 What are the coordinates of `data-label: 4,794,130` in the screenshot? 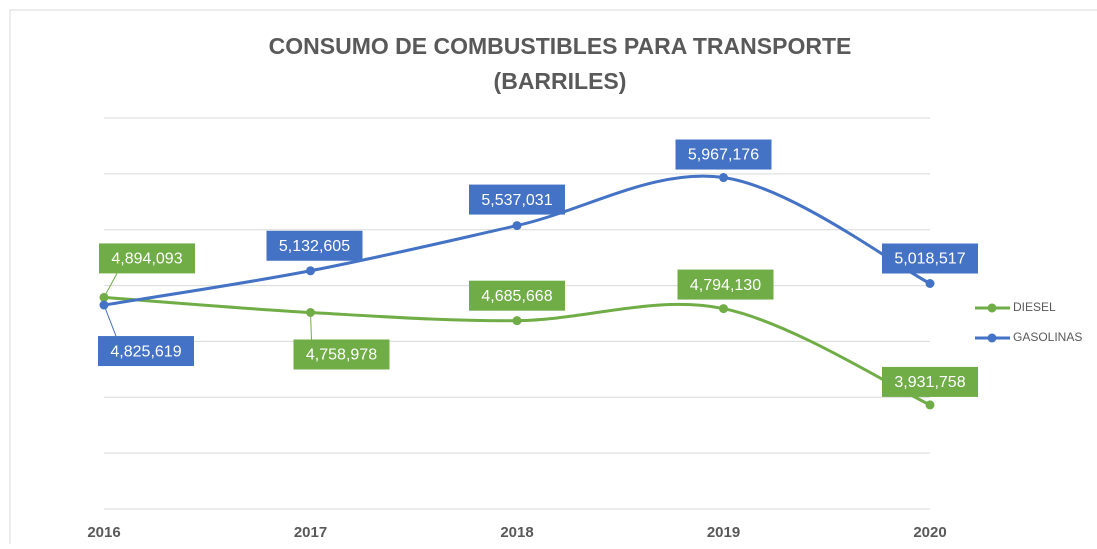 It's located at (725, 285).